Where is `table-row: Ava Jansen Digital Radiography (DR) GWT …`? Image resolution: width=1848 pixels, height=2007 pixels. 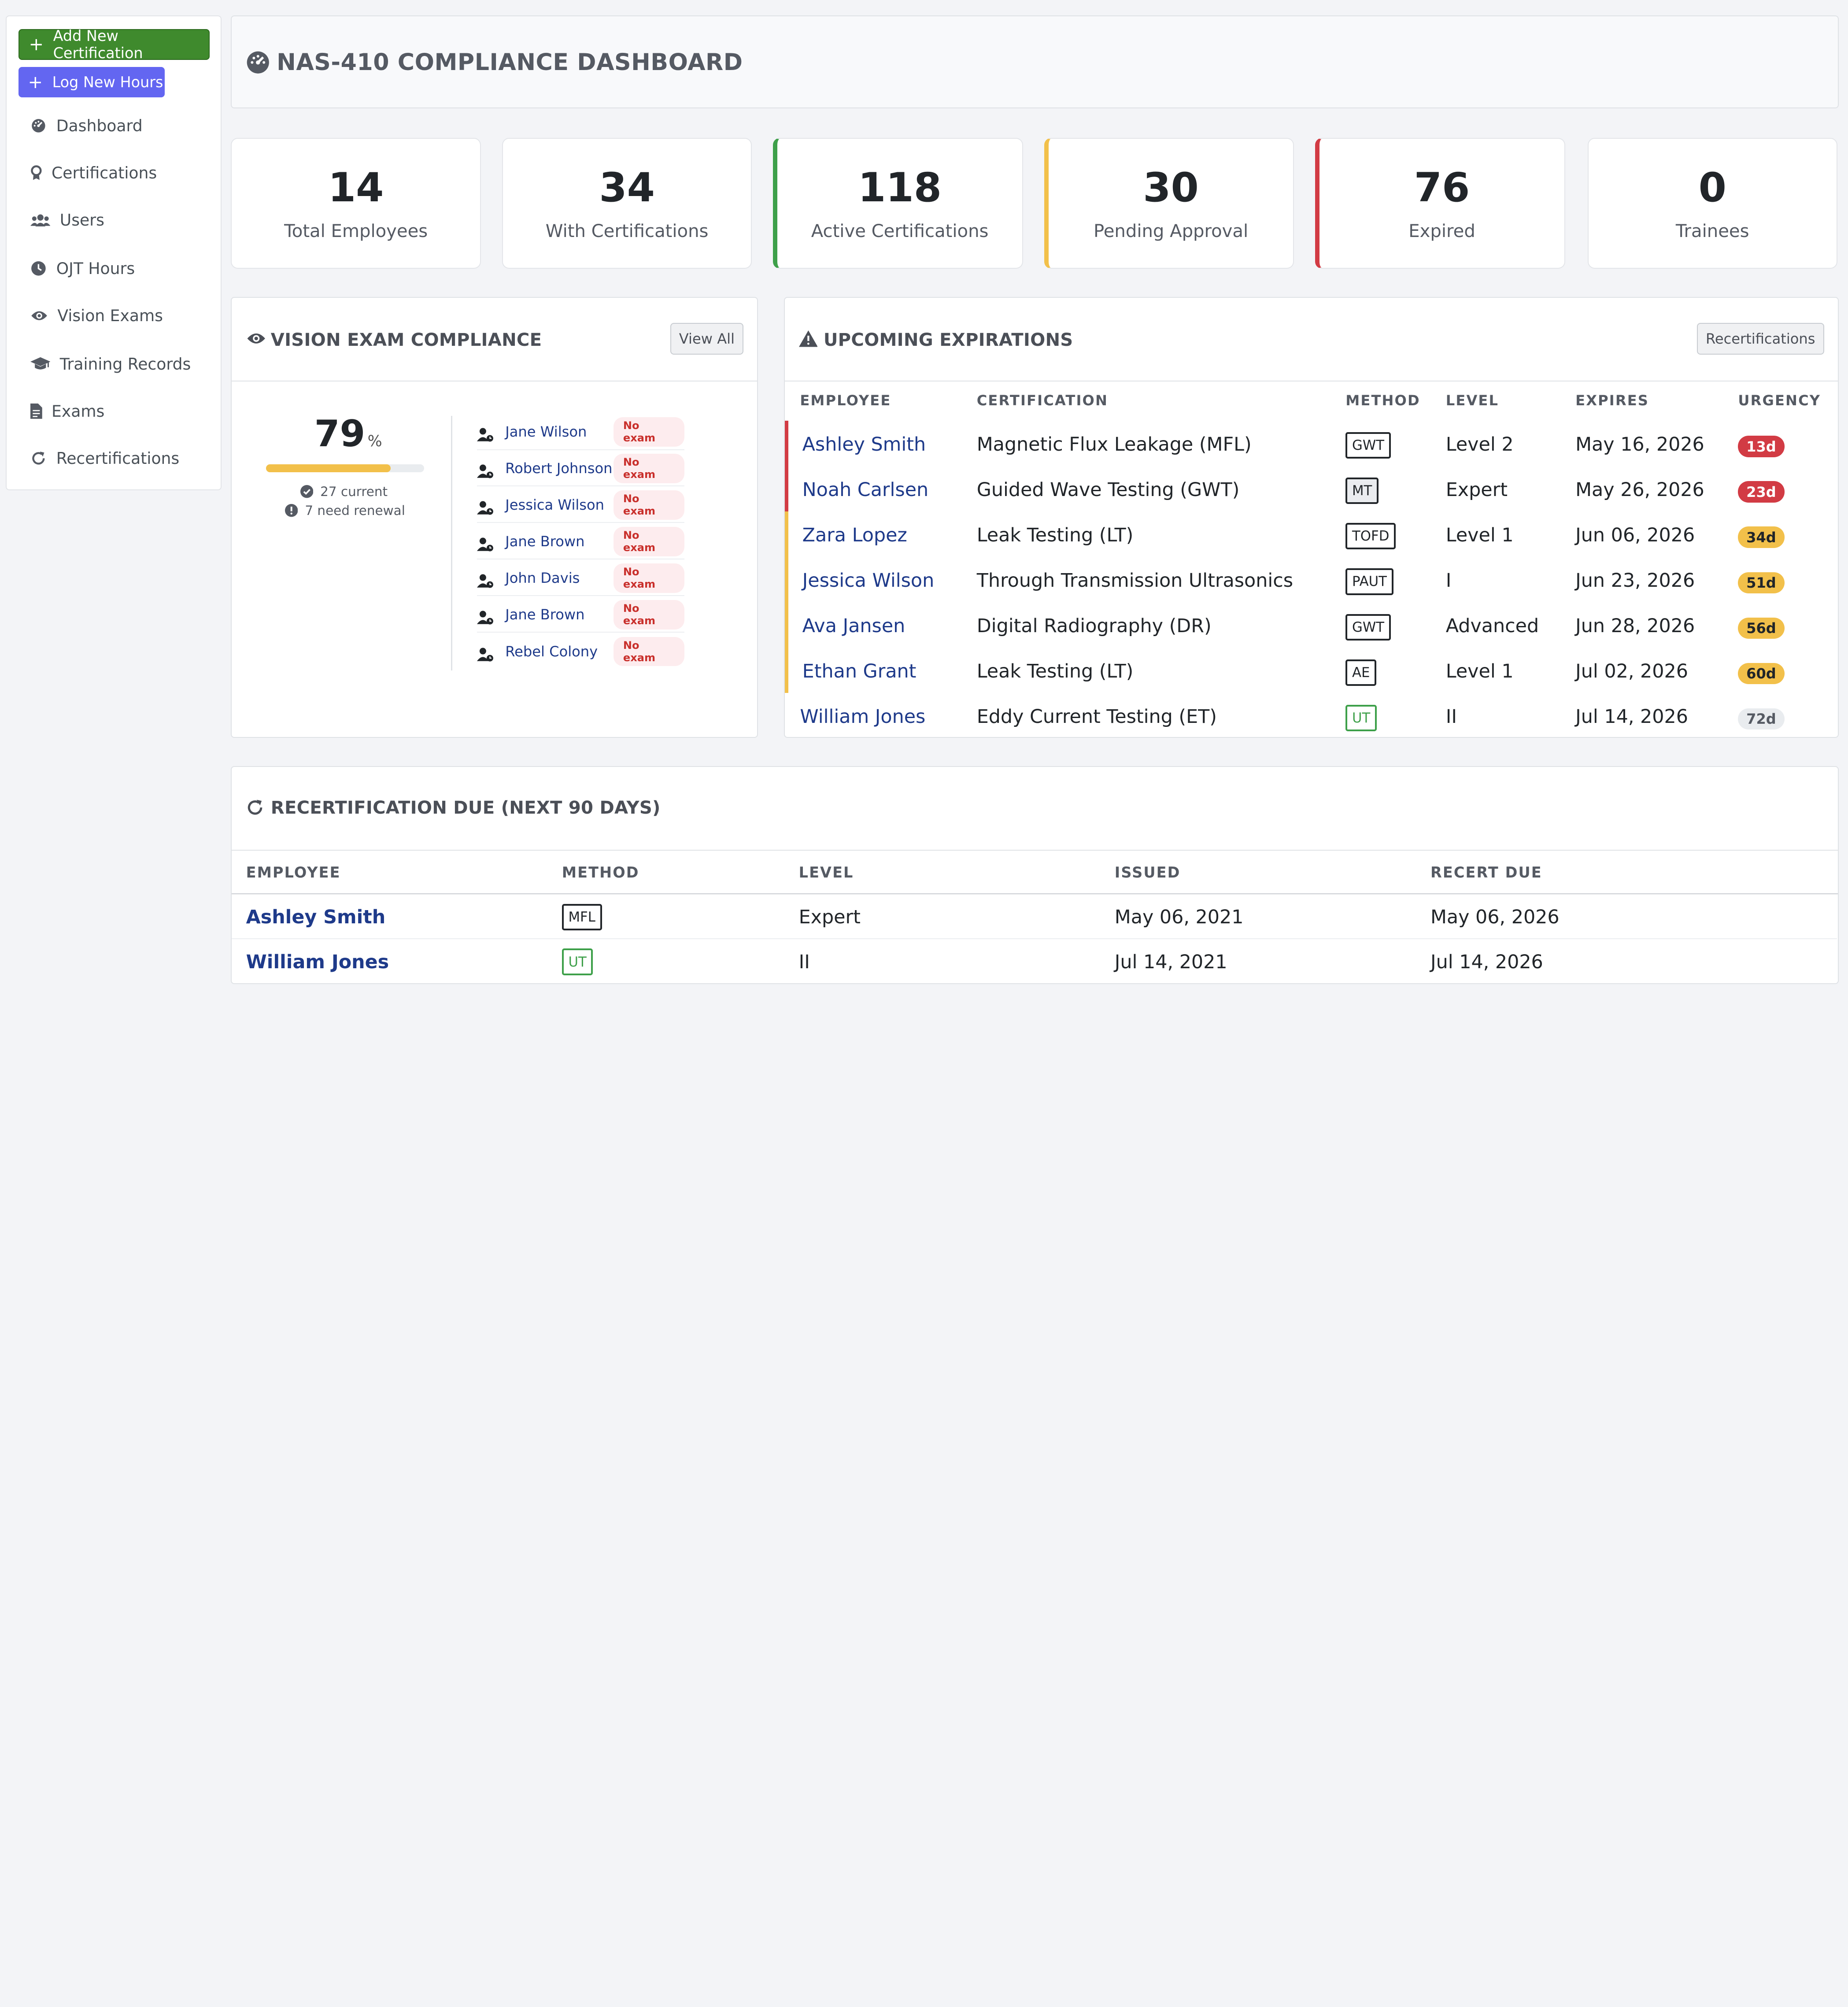 table-row: Ava Jansen Digital Radiography (DR) GWT … is located at coordinates (1310, 625).